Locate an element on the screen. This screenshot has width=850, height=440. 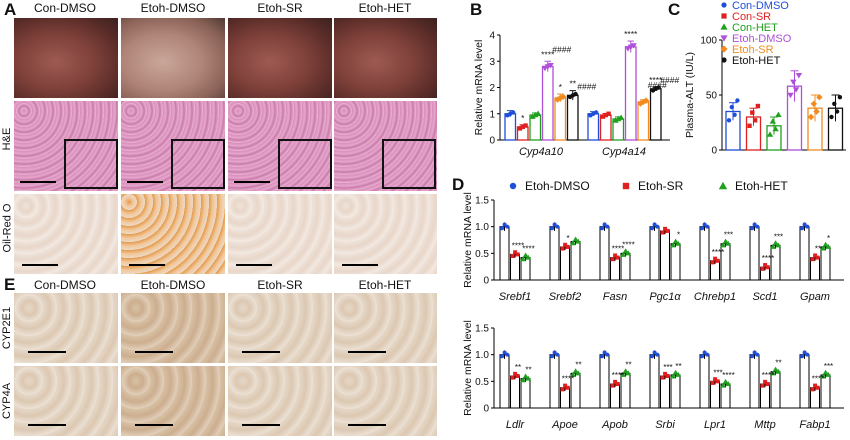
chart-c-y-tick-label: 100 is located at coordinates (708, 41).